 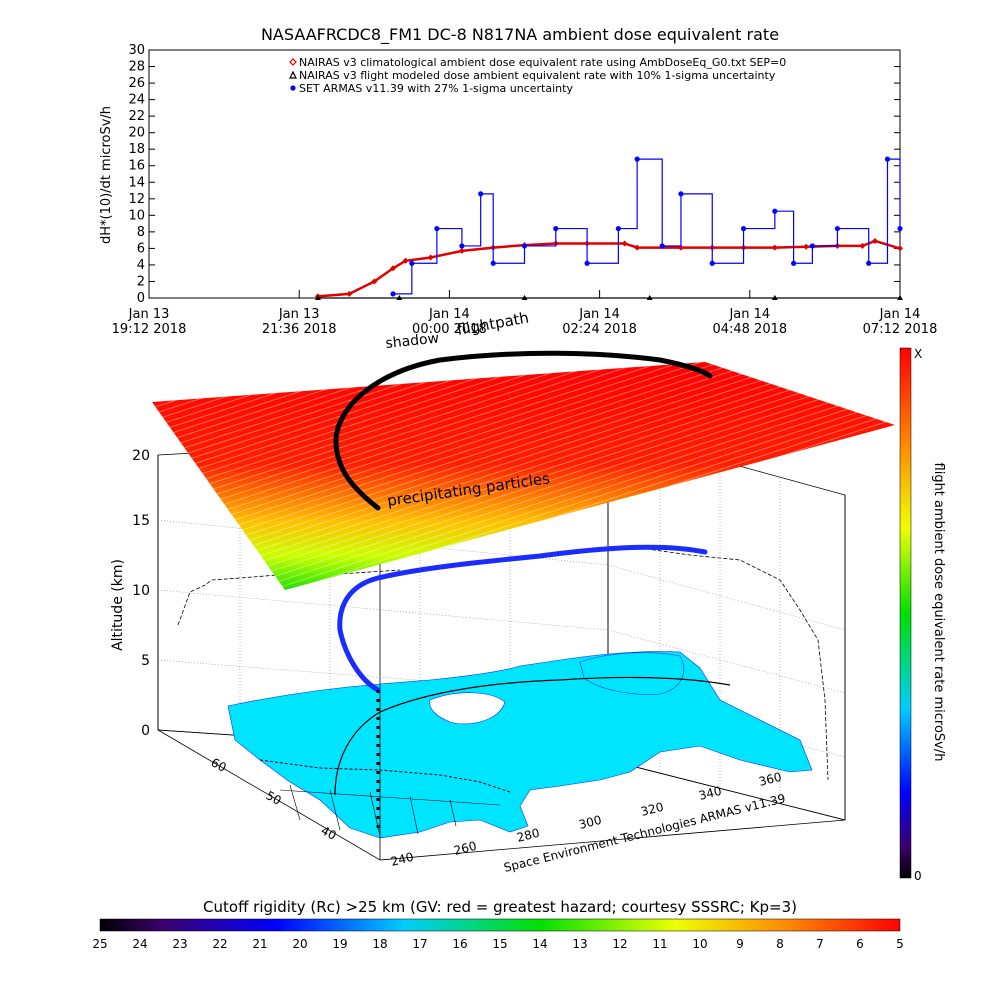 I want to click on rigidity-ticks: 25 24 23 22 21 20 19 18 17 16 15 14 13 12 11 10 9 8 7 6 5, so click(x=497, y=944).